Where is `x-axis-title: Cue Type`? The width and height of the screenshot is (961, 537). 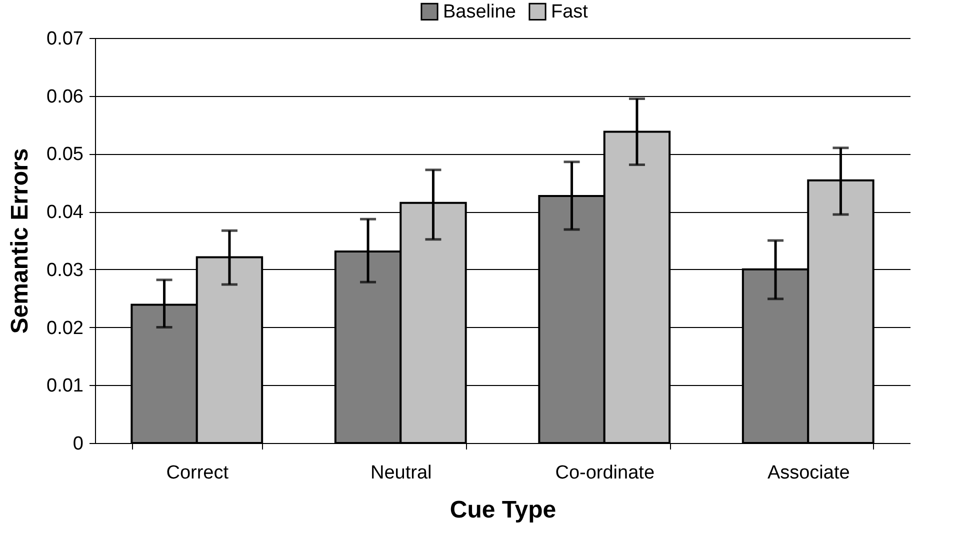 x-axis-title: Cue Type is located at coordinates (503, 510).